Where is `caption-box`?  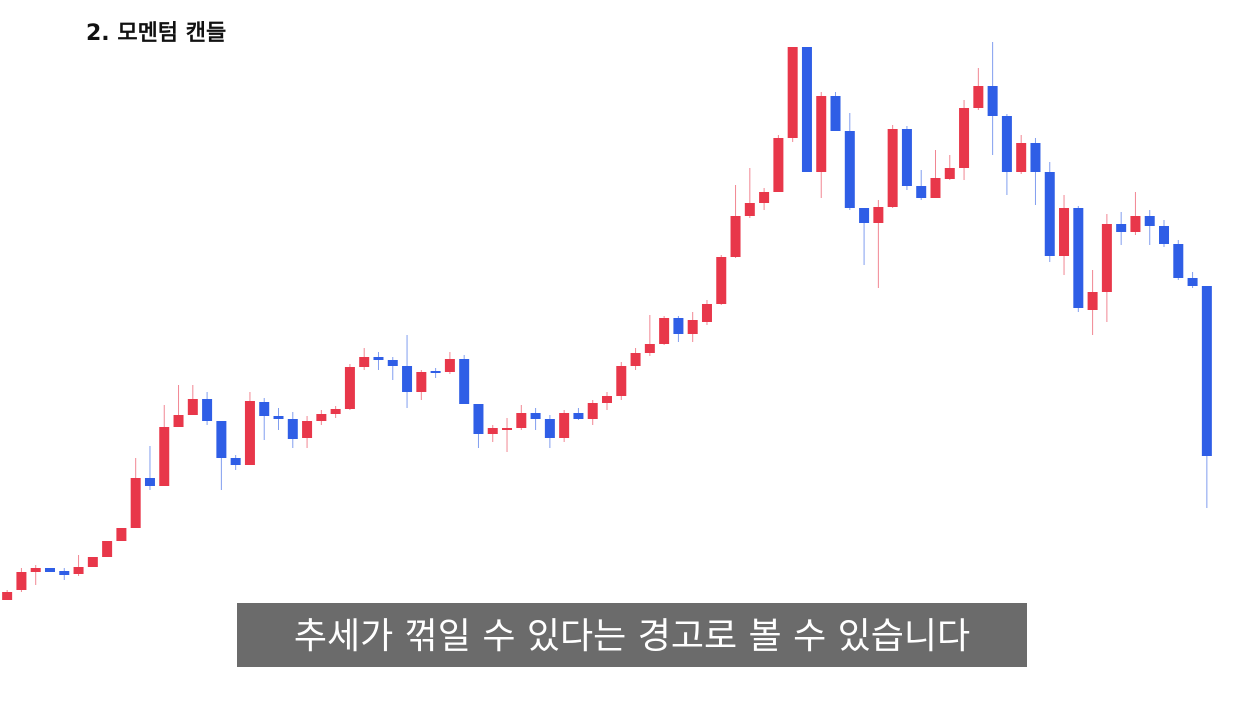 caption-box is located at coordinates (632, 635).